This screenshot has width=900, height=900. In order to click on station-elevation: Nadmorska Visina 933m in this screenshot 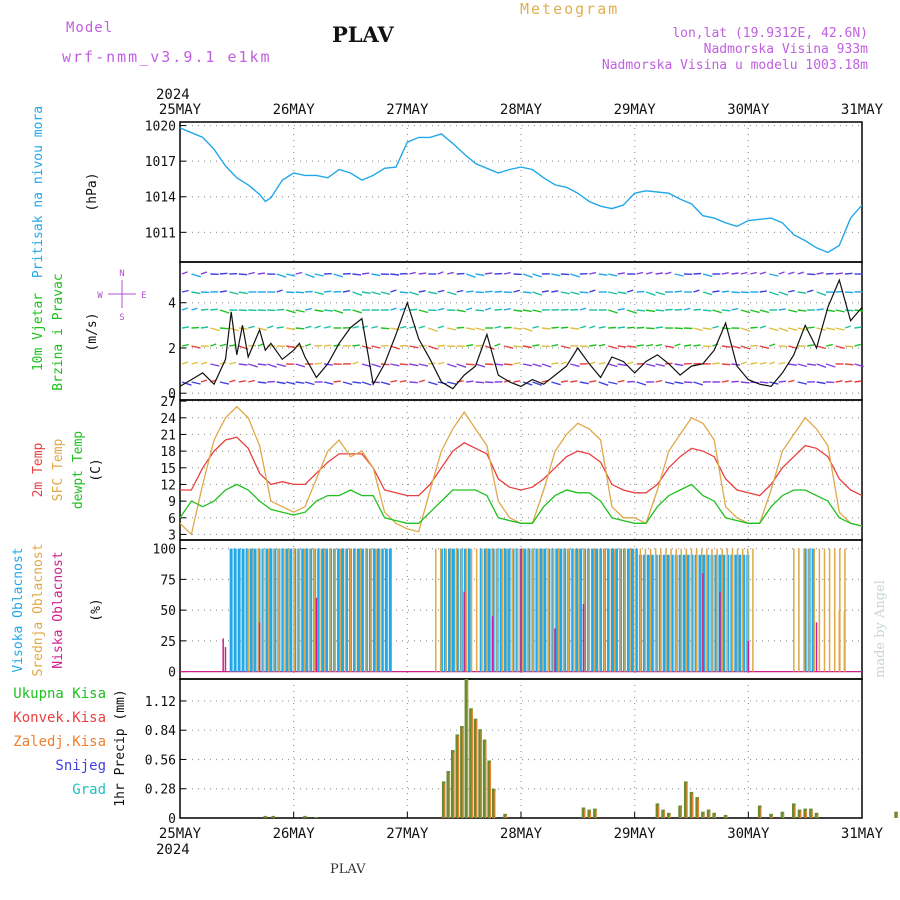, I will do `click(785, 49)`.